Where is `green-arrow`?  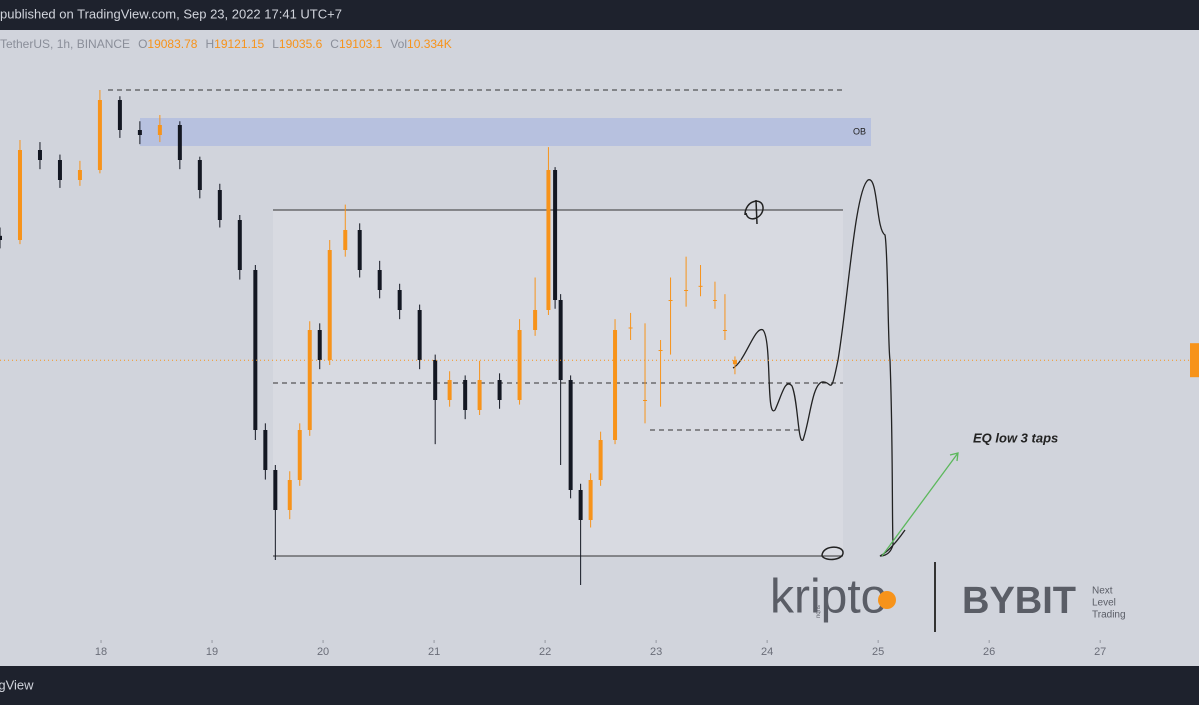 green-arrow is located at coordinates (920, 504).